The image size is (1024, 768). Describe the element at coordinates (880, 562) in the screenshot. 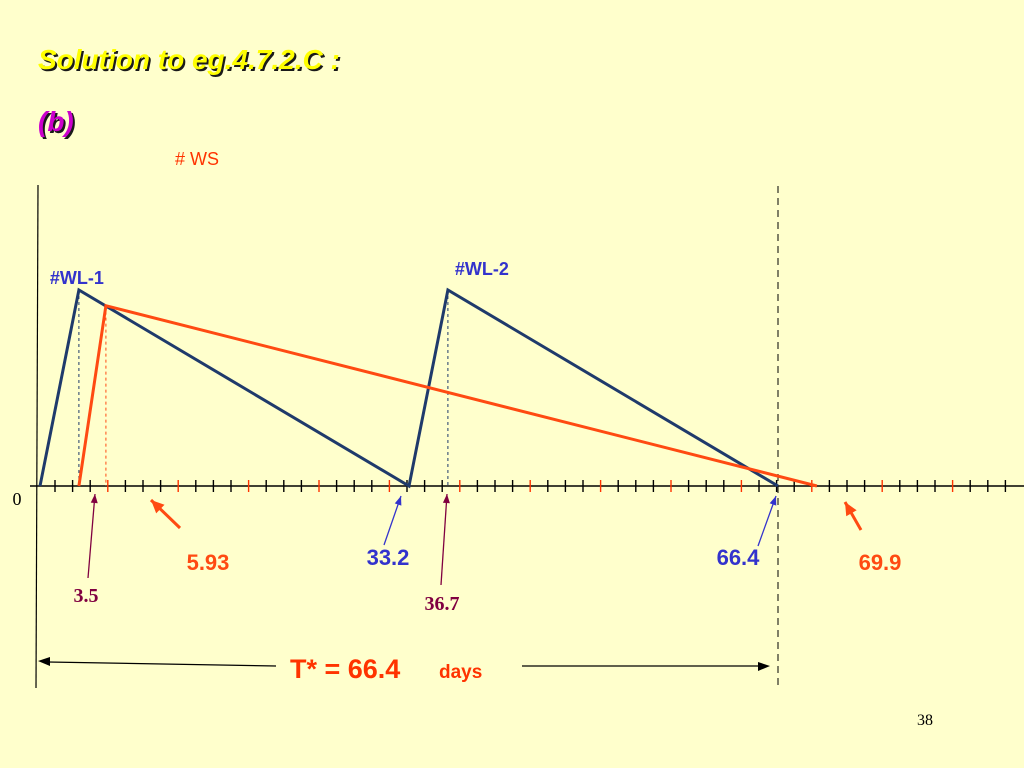

I see `x-value-label: 69.9` at that location.